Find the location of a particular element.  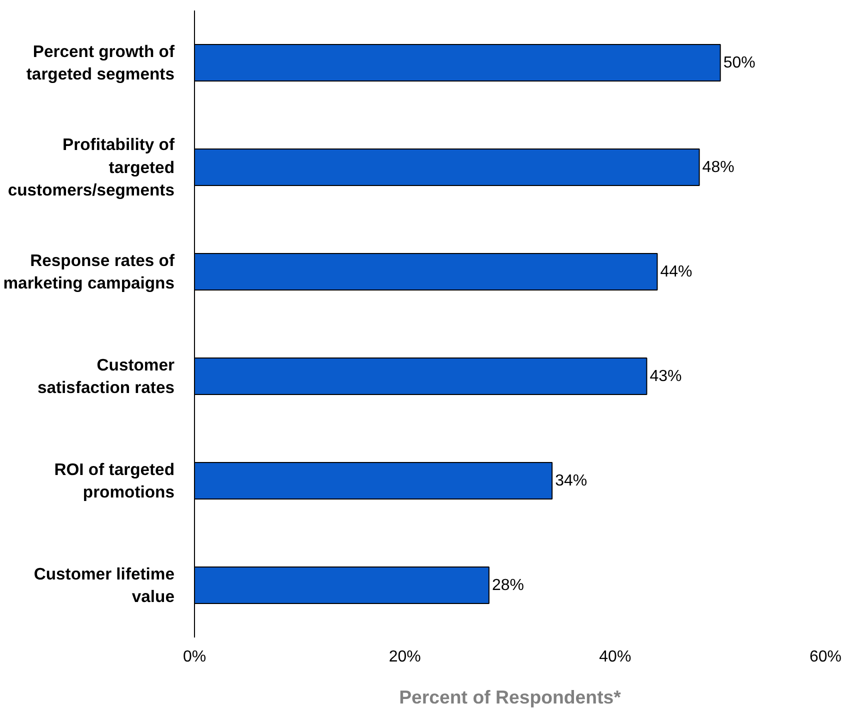

data-label: 48% is located at coordinates (718, 167).